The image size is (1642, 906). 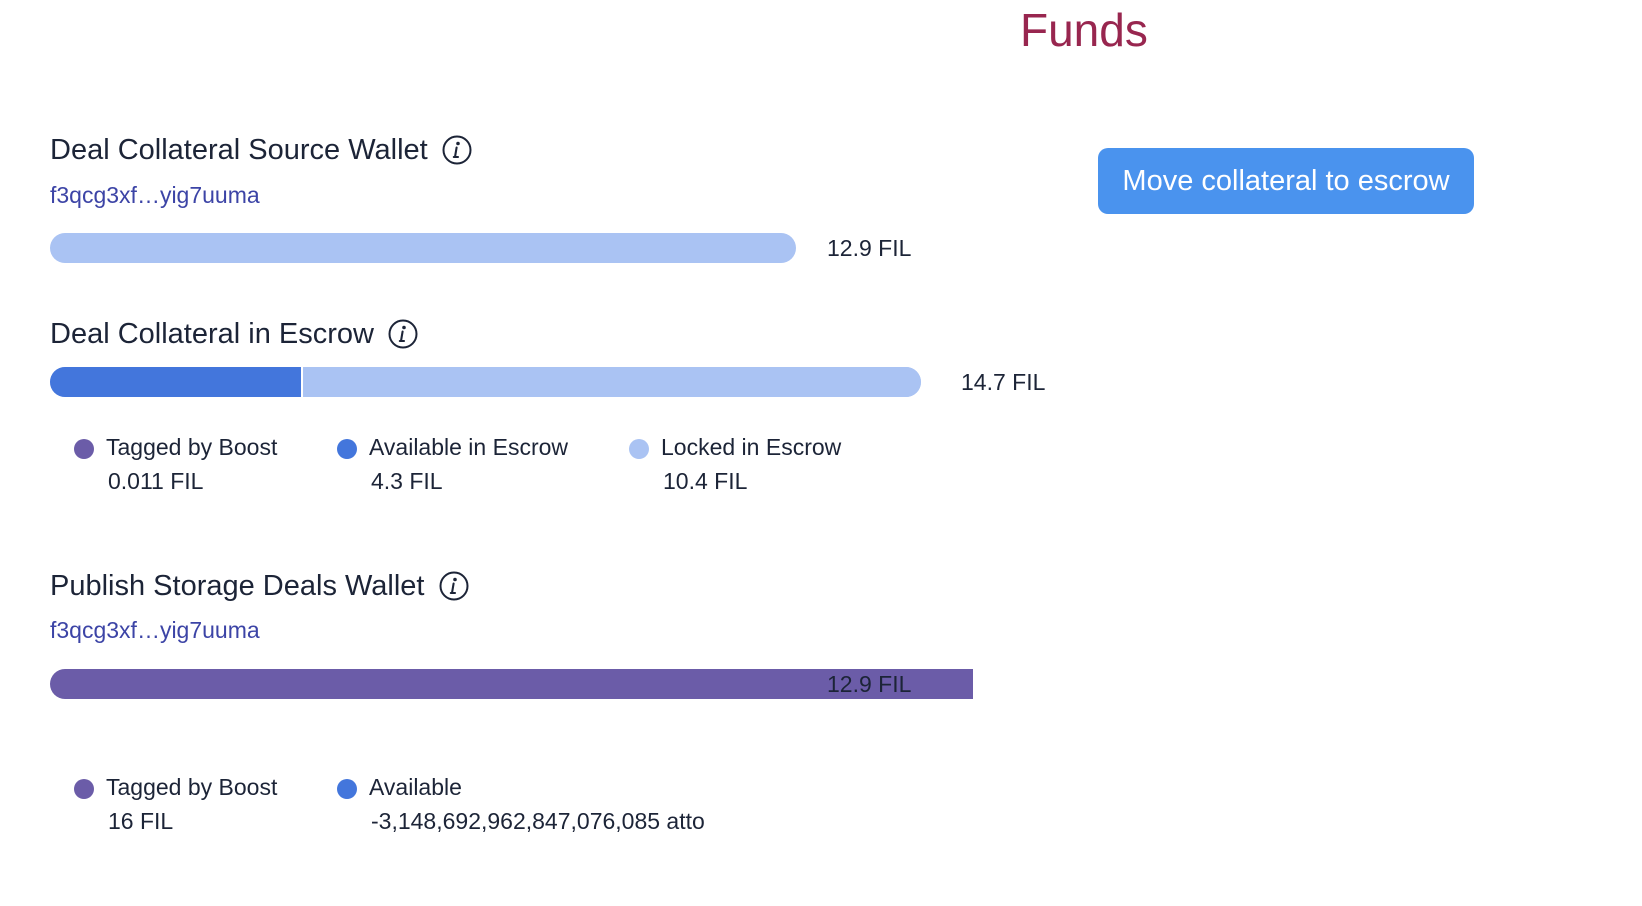 What do you see at coordinates (176, 382) in the screenshot?
I see `escrow-available-segment` at bounding box center [176, 382].